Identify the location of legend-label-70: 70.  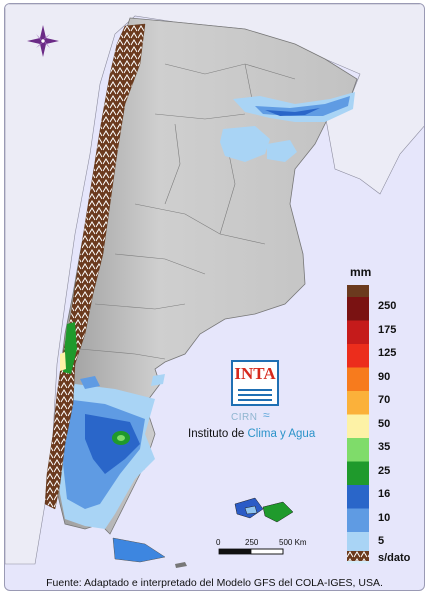
(384, 400).